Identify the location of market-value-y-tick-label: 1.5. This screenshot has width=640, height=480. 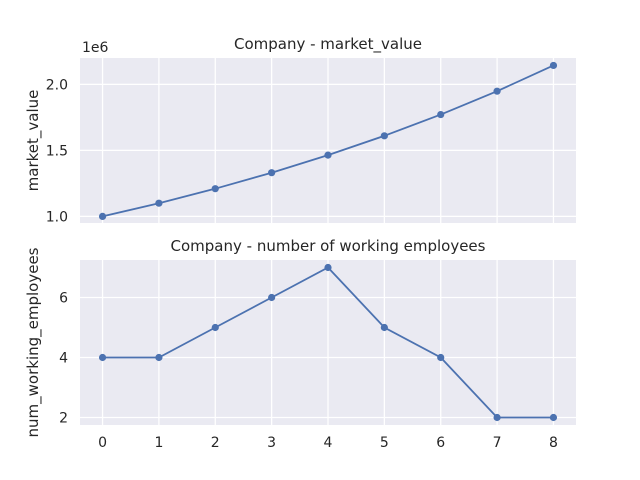
(57, 151).